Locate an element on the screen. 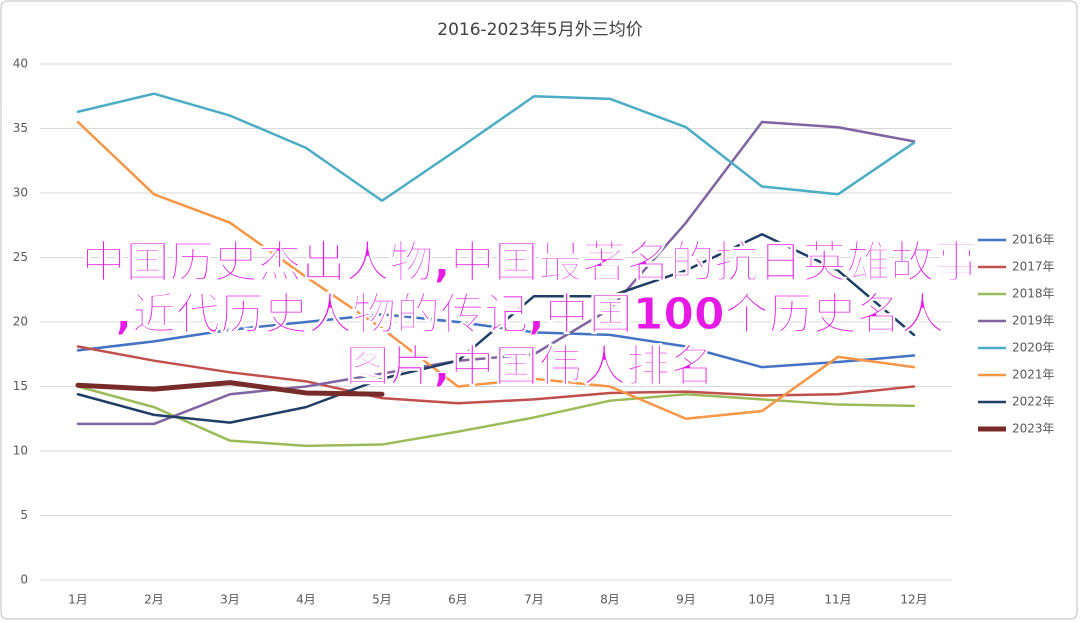 Image resolution: width=1080 pixels, height=622 pixels. chart-title: 2016-2023年5月外三均价 is located at coordinates (539, 30).